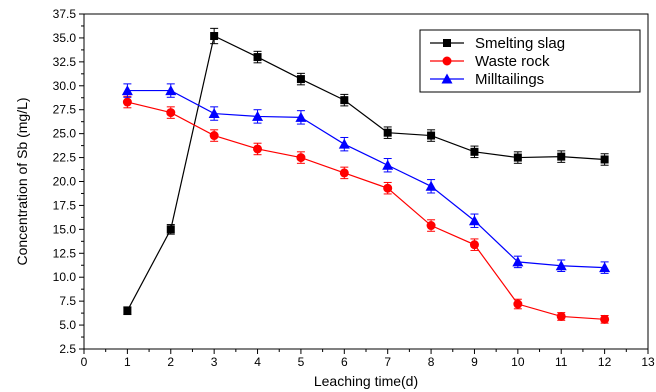 This screenshot has width=656, height=392. I want to click on x-tick-label: 10, so click(518, 362).